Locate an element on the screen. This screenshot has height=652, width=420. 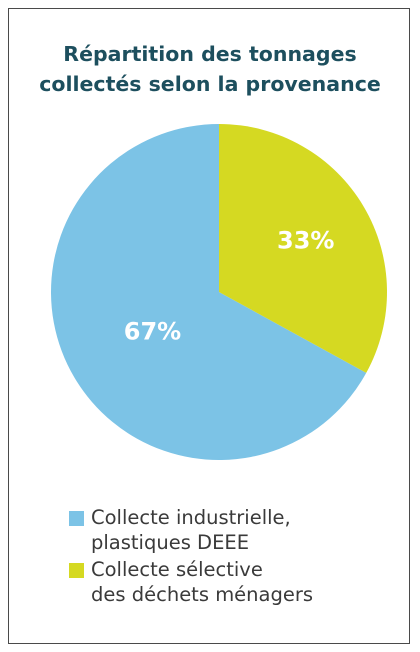
legend-item-collecte-industrielle: Collecte industrielle, plastiques DEEE is located at coordinates (191, 530).